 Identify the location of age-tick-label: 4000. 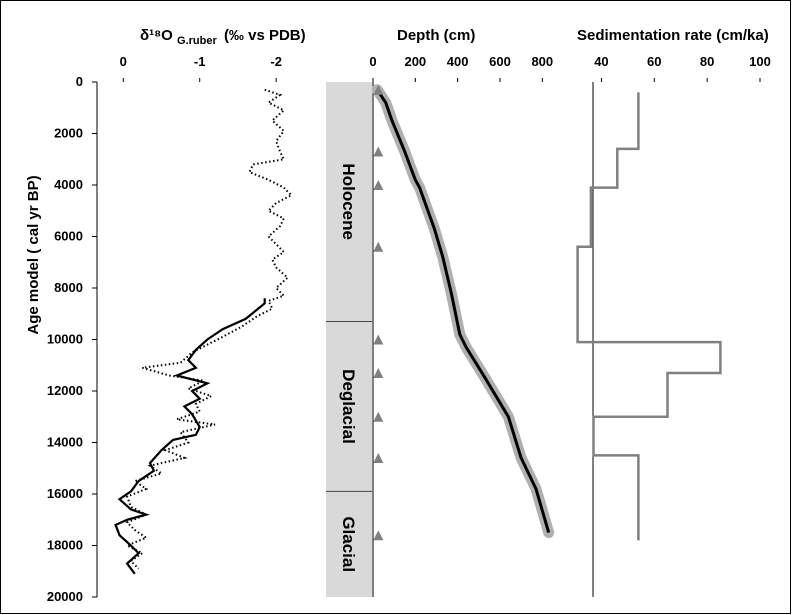
(68, 184).